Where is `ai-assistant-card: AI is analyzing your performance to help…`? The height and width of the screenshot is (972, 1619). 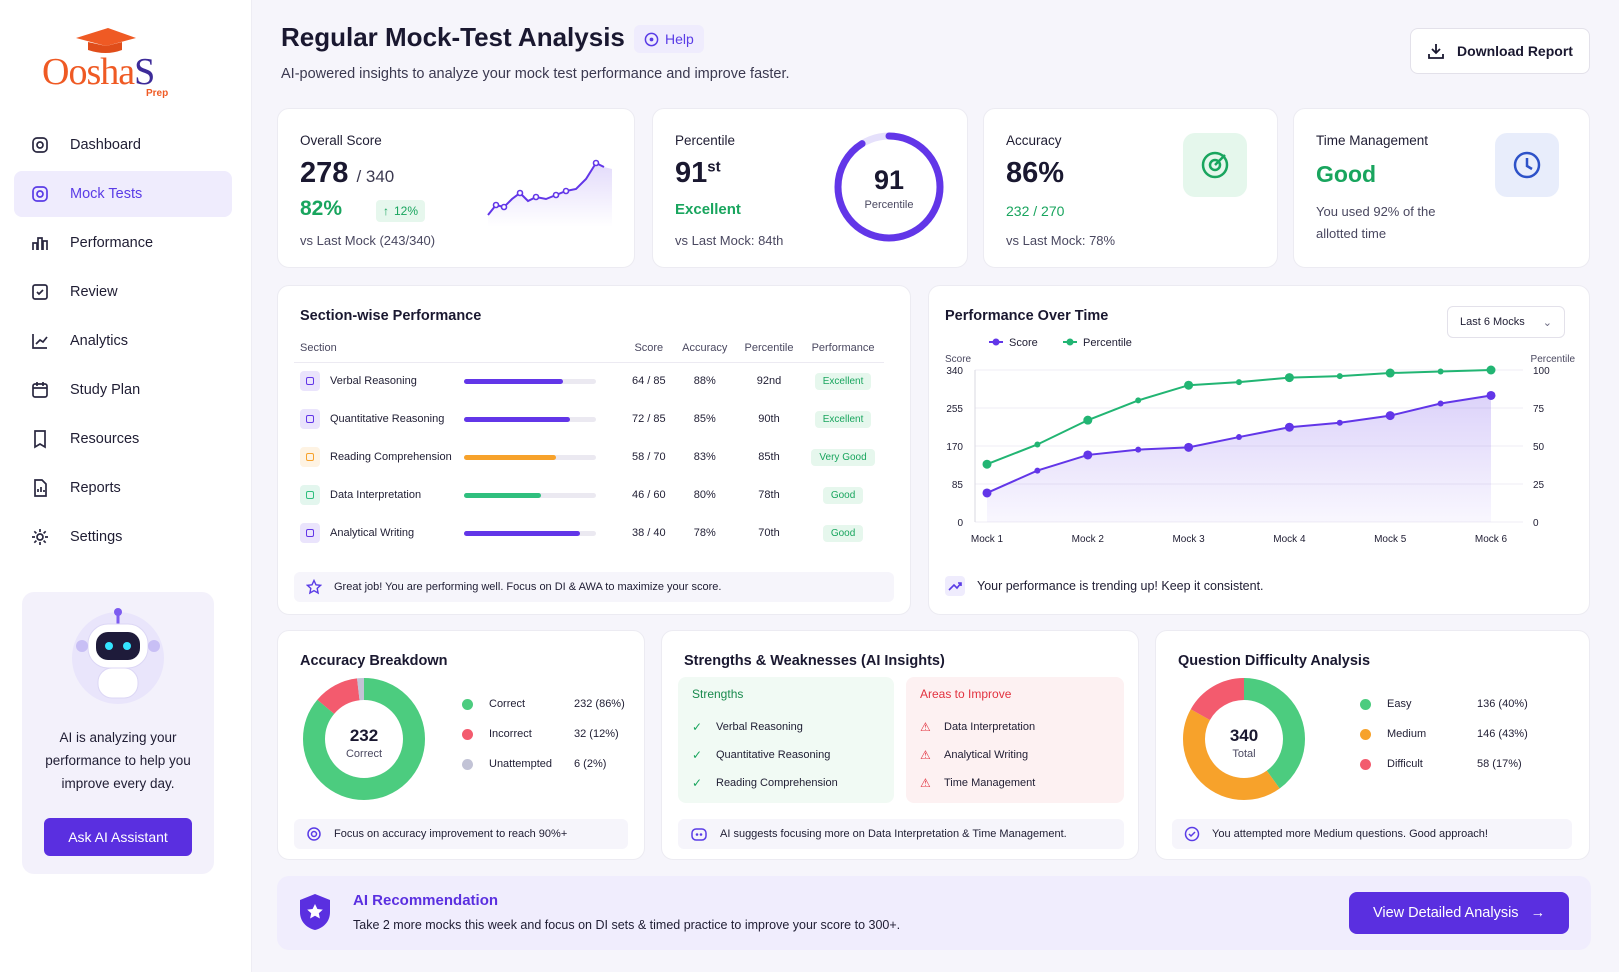
ai-assistant-card: AI is analyzing your performance to help… is located at coordinates (118, 733).